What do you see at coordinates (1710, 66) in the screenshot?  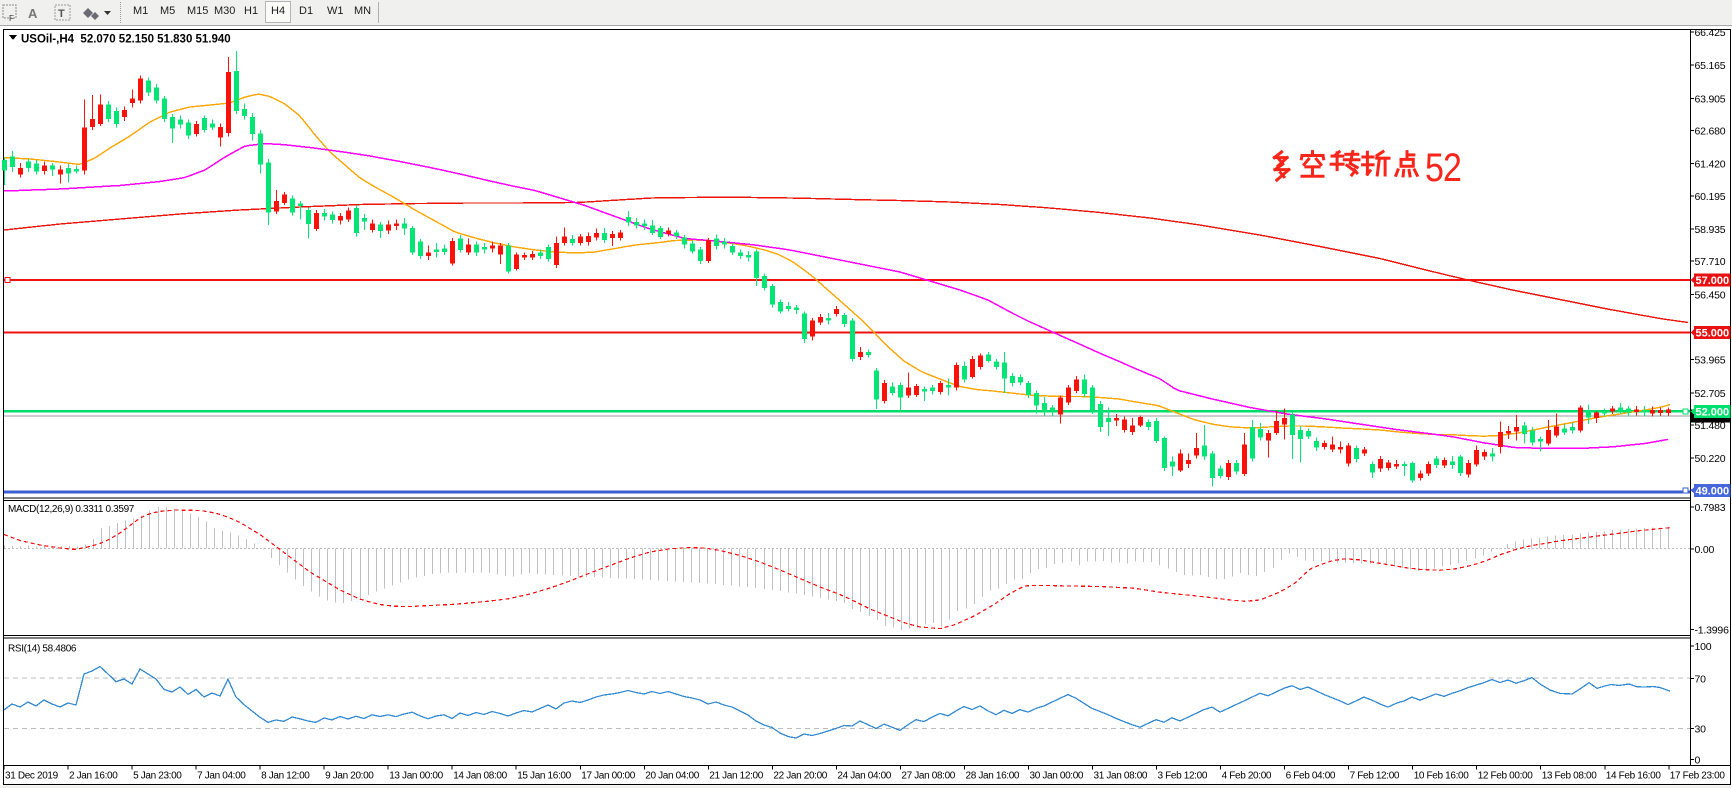 I see `svg-text: 65.165` at bounding box center [1710, 66].